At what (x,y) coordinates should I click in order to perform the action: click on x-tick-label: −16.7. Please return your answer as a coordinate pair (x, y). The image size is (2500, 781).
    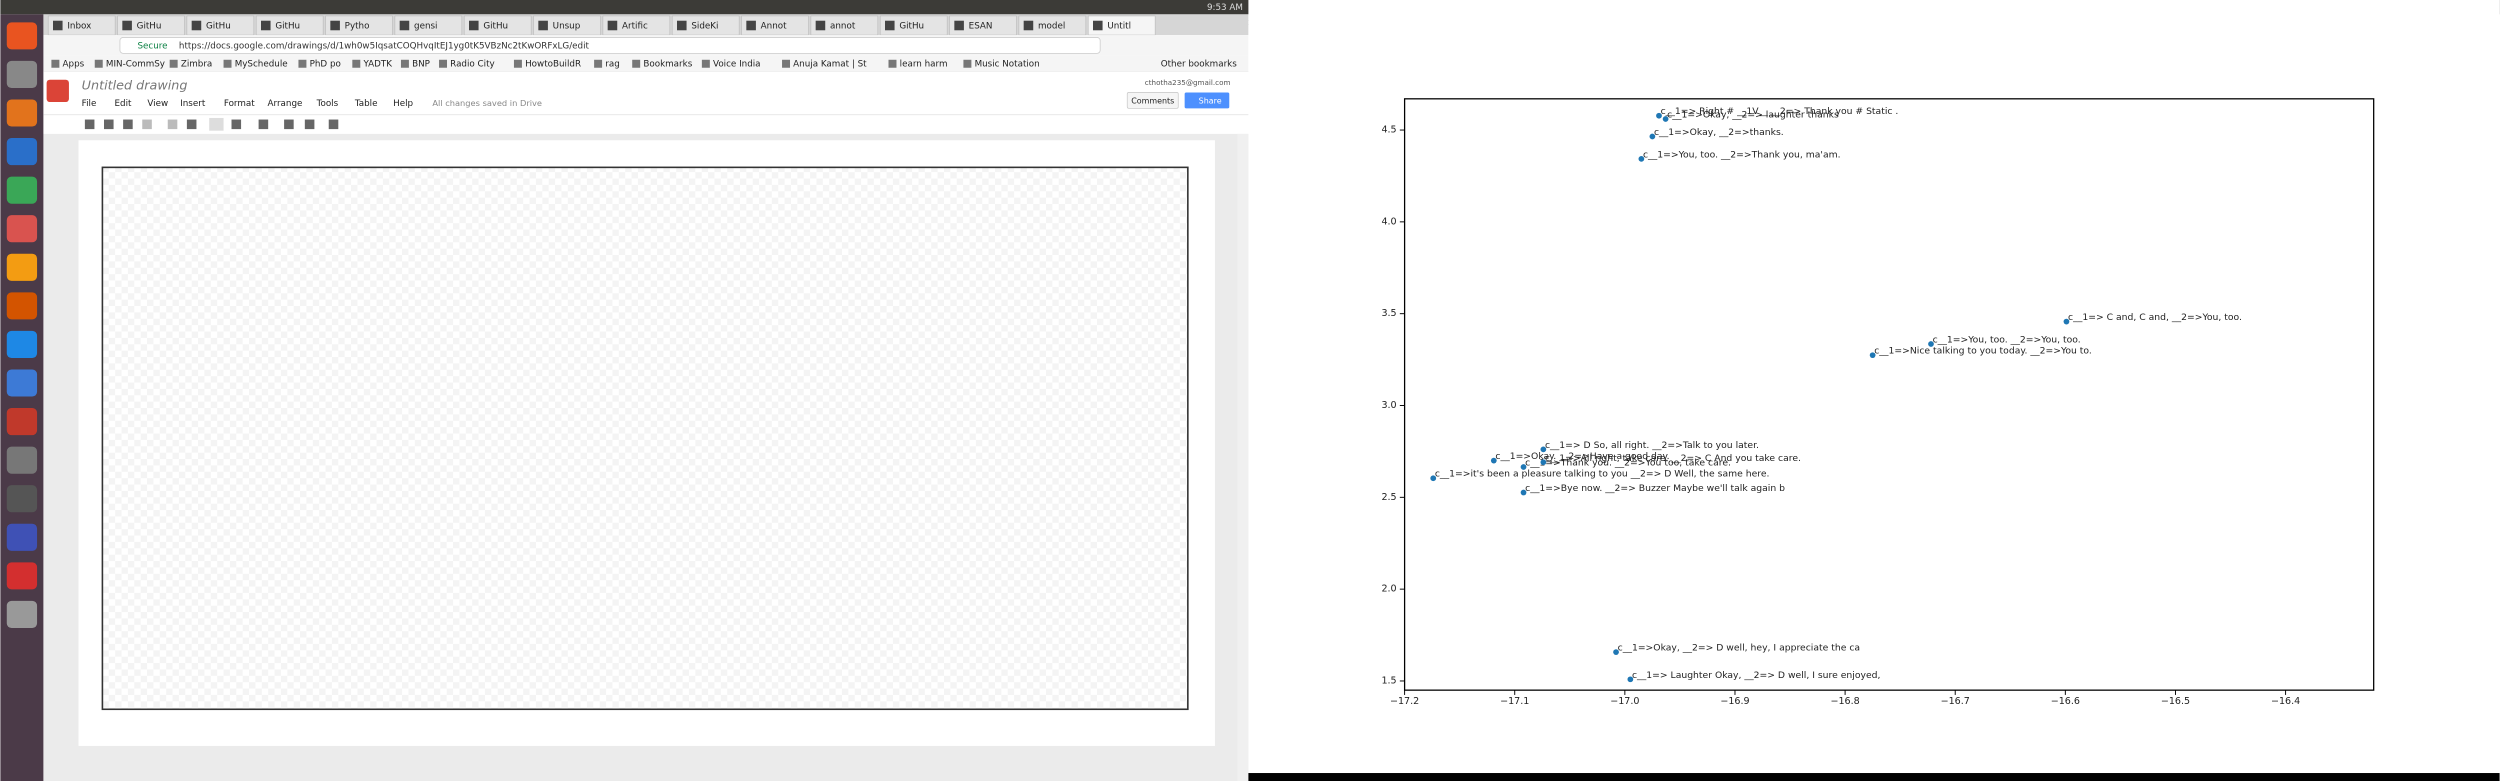
    Looking at the image, I should click on (1955, 701).